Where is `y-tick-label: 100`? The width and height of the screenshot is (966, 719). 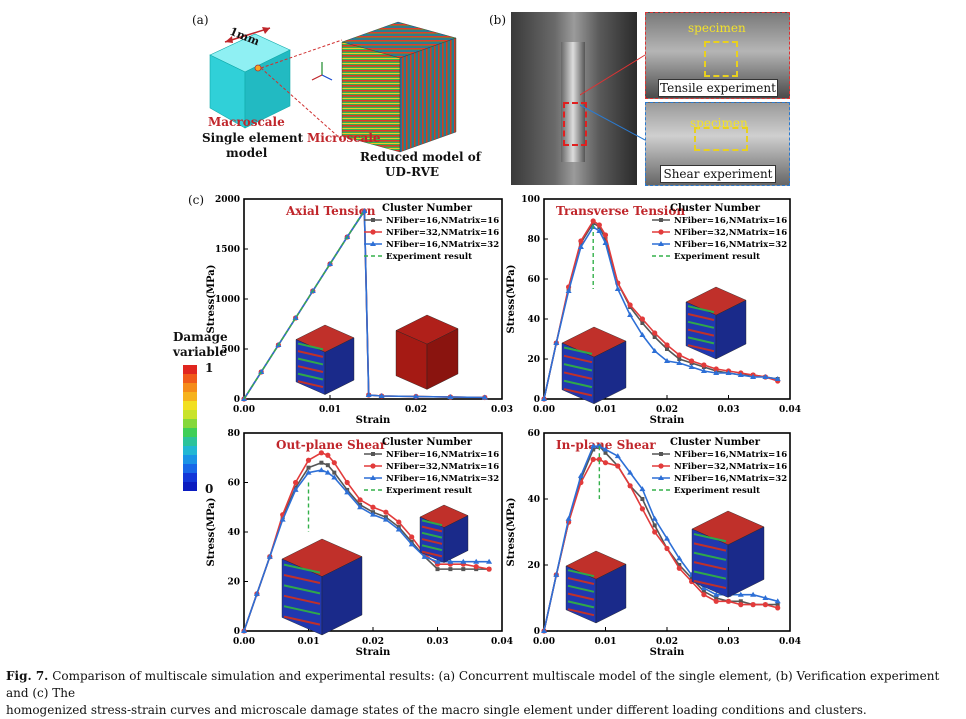 y-tick-label: 100 is located at coordinates (530, 200).